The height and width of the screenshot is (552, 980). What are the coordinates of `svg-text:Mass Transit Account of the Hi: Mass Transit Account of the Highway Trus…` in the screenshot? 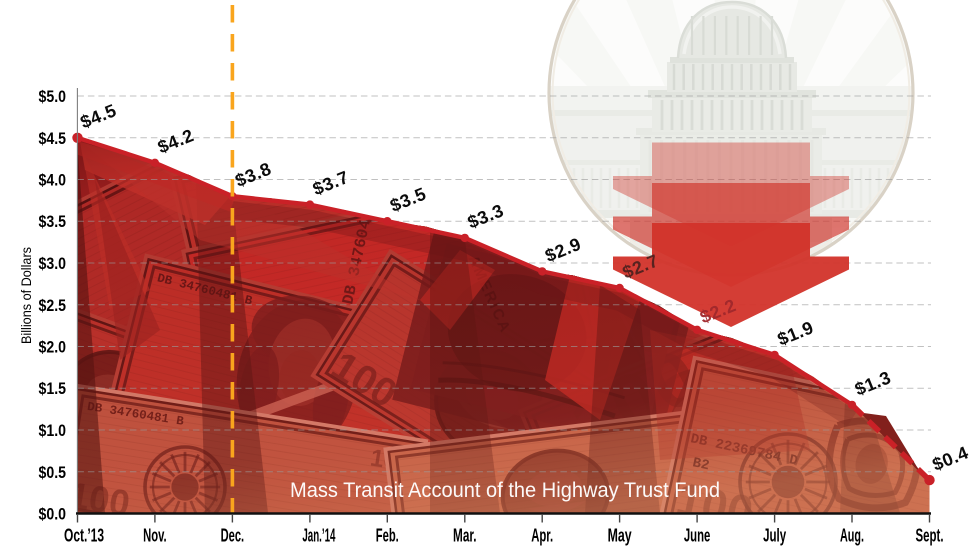 It's located at (505, 490).